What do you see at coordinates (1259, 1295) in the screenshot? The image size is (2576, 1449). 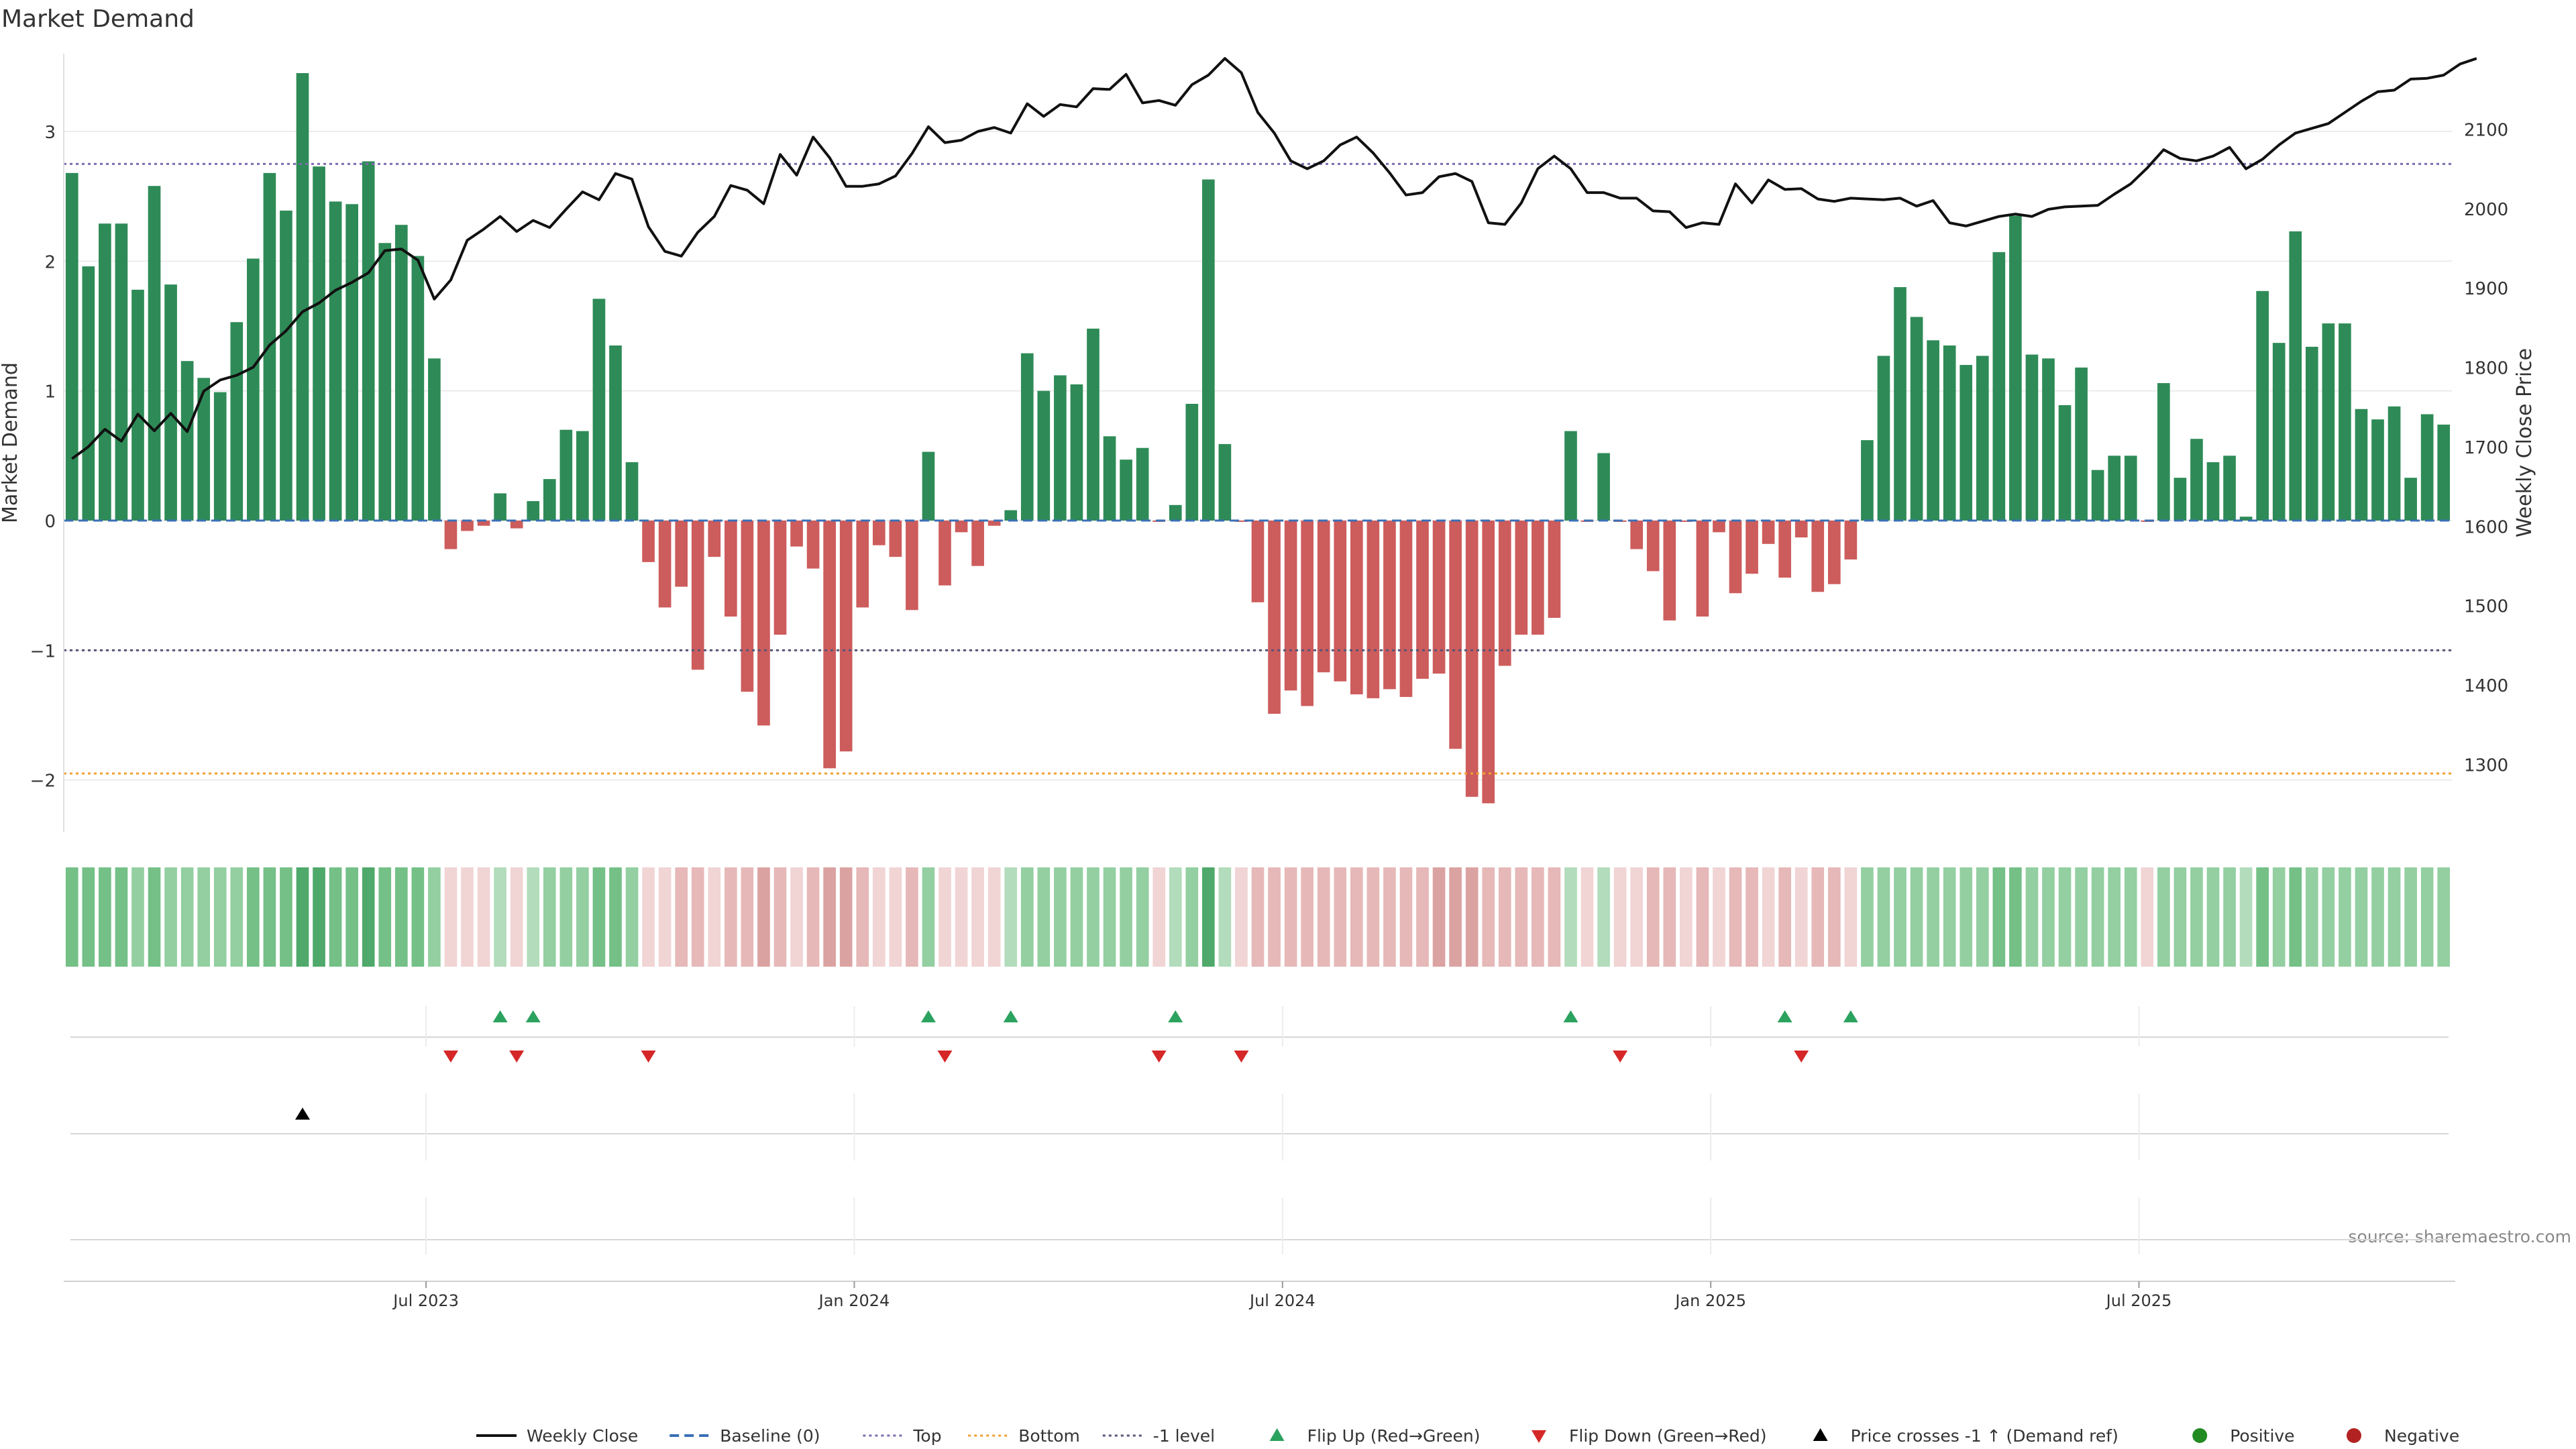 I see `x-axis: Jul 2023 Jan 2024 Jul 2024 Jan 2025 Jul 2025` at bounding box center [1259, 1295].